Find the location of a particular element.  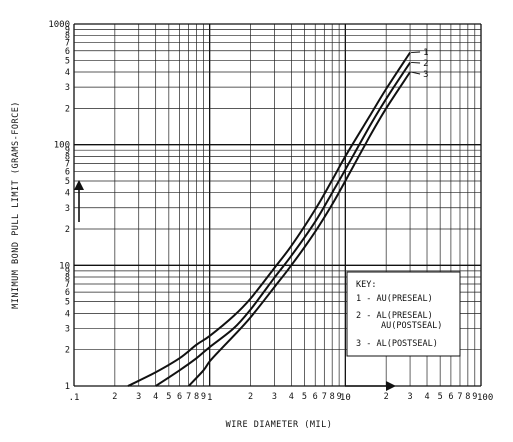

key-title: KEY: is located at coordinates (366, 285).